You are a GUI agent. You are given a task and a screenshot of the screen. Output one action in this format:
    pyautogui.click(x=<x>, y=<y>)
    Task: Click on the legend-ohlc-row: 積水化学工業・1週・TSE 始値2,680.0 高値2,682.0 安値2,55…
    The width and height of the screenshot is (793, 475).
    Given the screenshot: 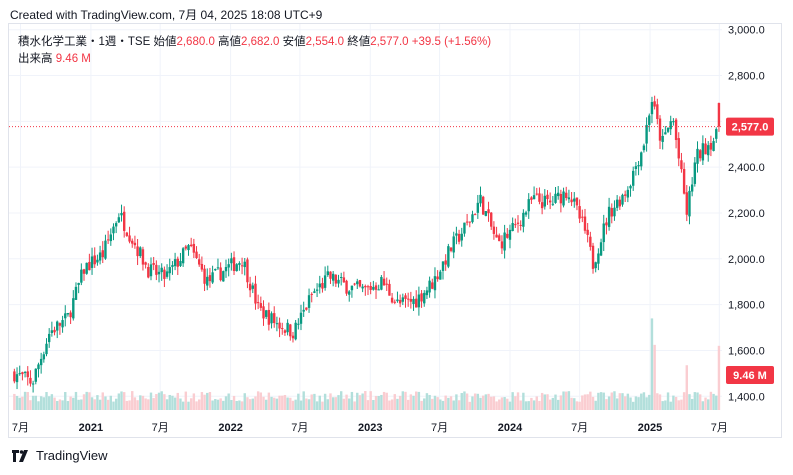 What is the action you would take?
    pyautogui.click(x=254, y=42)
    